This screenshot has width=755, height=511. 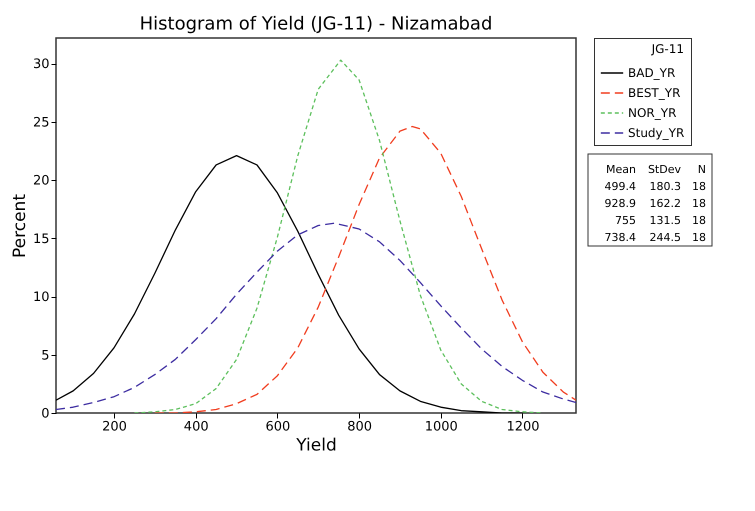 What do you see at coordinates (655, 237) in the screenshot?
I see `text: 738.4 244.5 18` at bounding box center [655, 237].